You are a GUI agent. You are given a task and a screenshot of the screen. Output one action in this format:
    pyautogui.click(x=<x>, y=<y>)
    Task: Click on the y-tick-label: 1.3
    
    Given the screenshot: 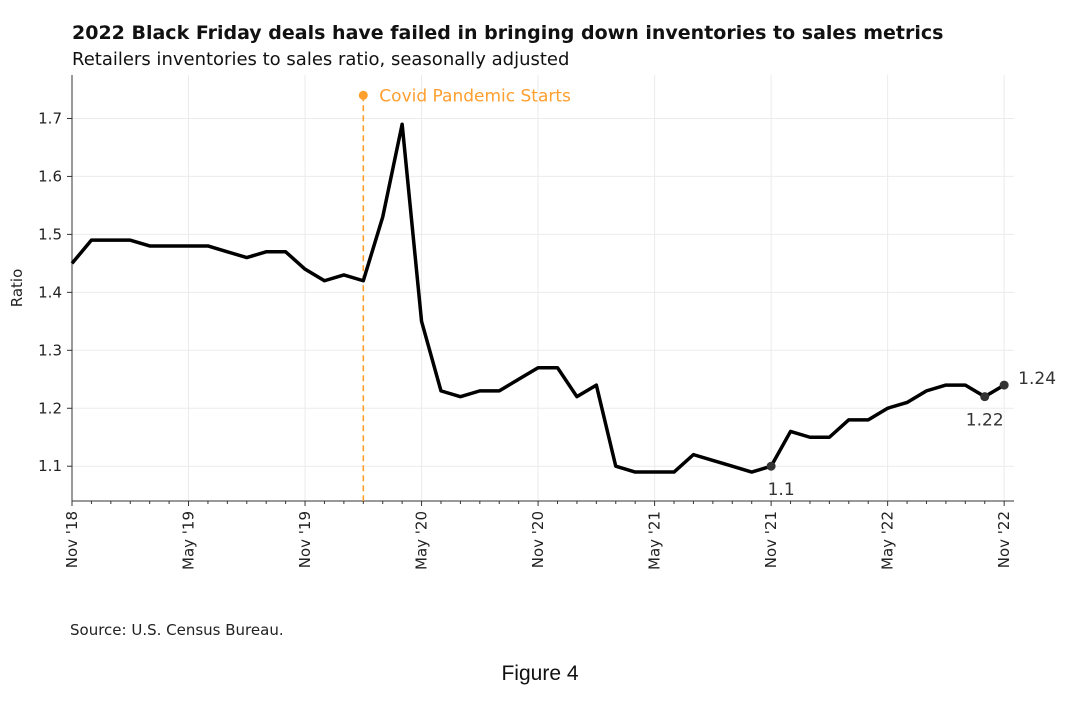 What is the action you would take?
    pyautogui.click(x=50, y=350)
    